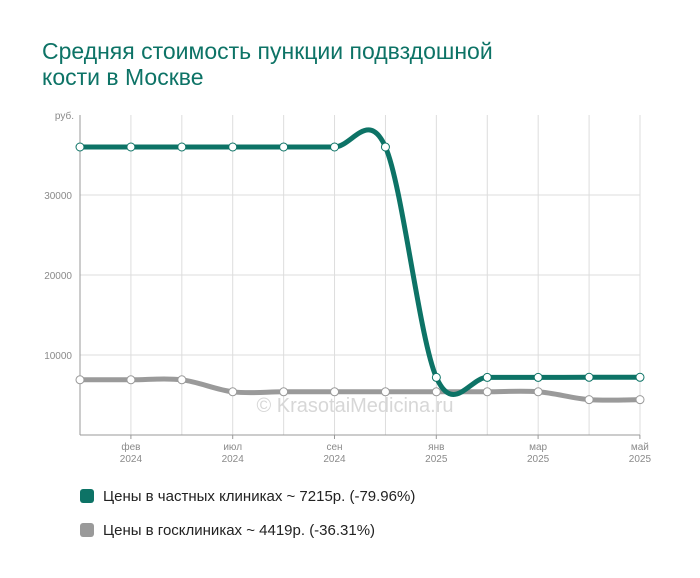 The height and width of the screenshot is (578, 700). What do you see at coordinates (267, 51) in the screenshot?
I see `chart-title-line1: Средняя стоимость пункции подвздошной` at bounding box center [267, 51].